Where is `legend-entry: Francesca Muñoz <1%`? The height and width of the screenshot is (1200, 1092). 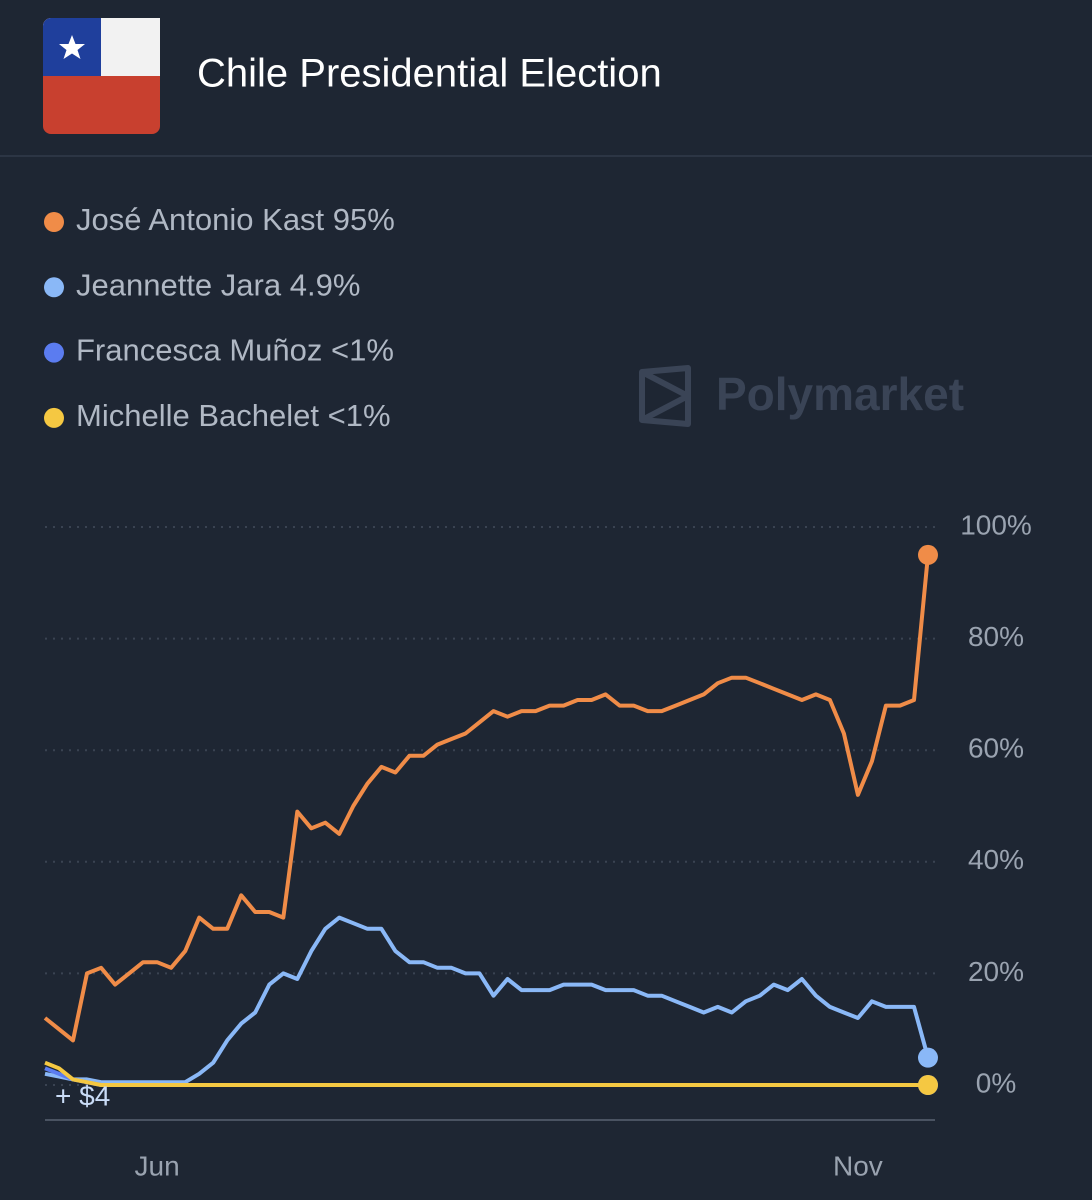
legend-entry: Francesca Muñoz <1% is located at coordinates (235, 350).